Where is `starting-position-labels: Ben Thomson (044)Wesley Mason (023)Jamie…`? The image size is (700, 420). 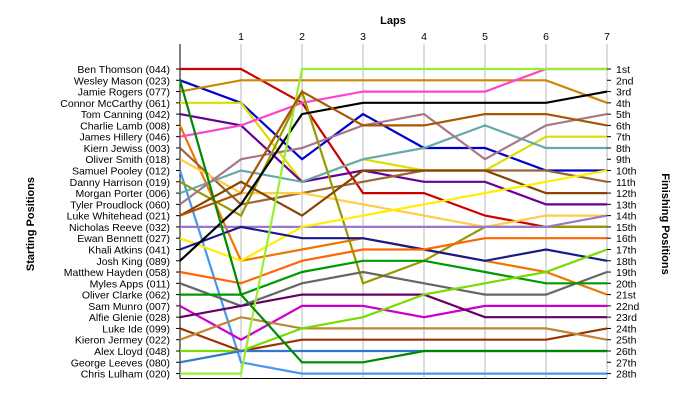 starting-position-labels: Ben Thomson (044)Wesley Mason (023)Jamie… is located at coordinates (115, 222).